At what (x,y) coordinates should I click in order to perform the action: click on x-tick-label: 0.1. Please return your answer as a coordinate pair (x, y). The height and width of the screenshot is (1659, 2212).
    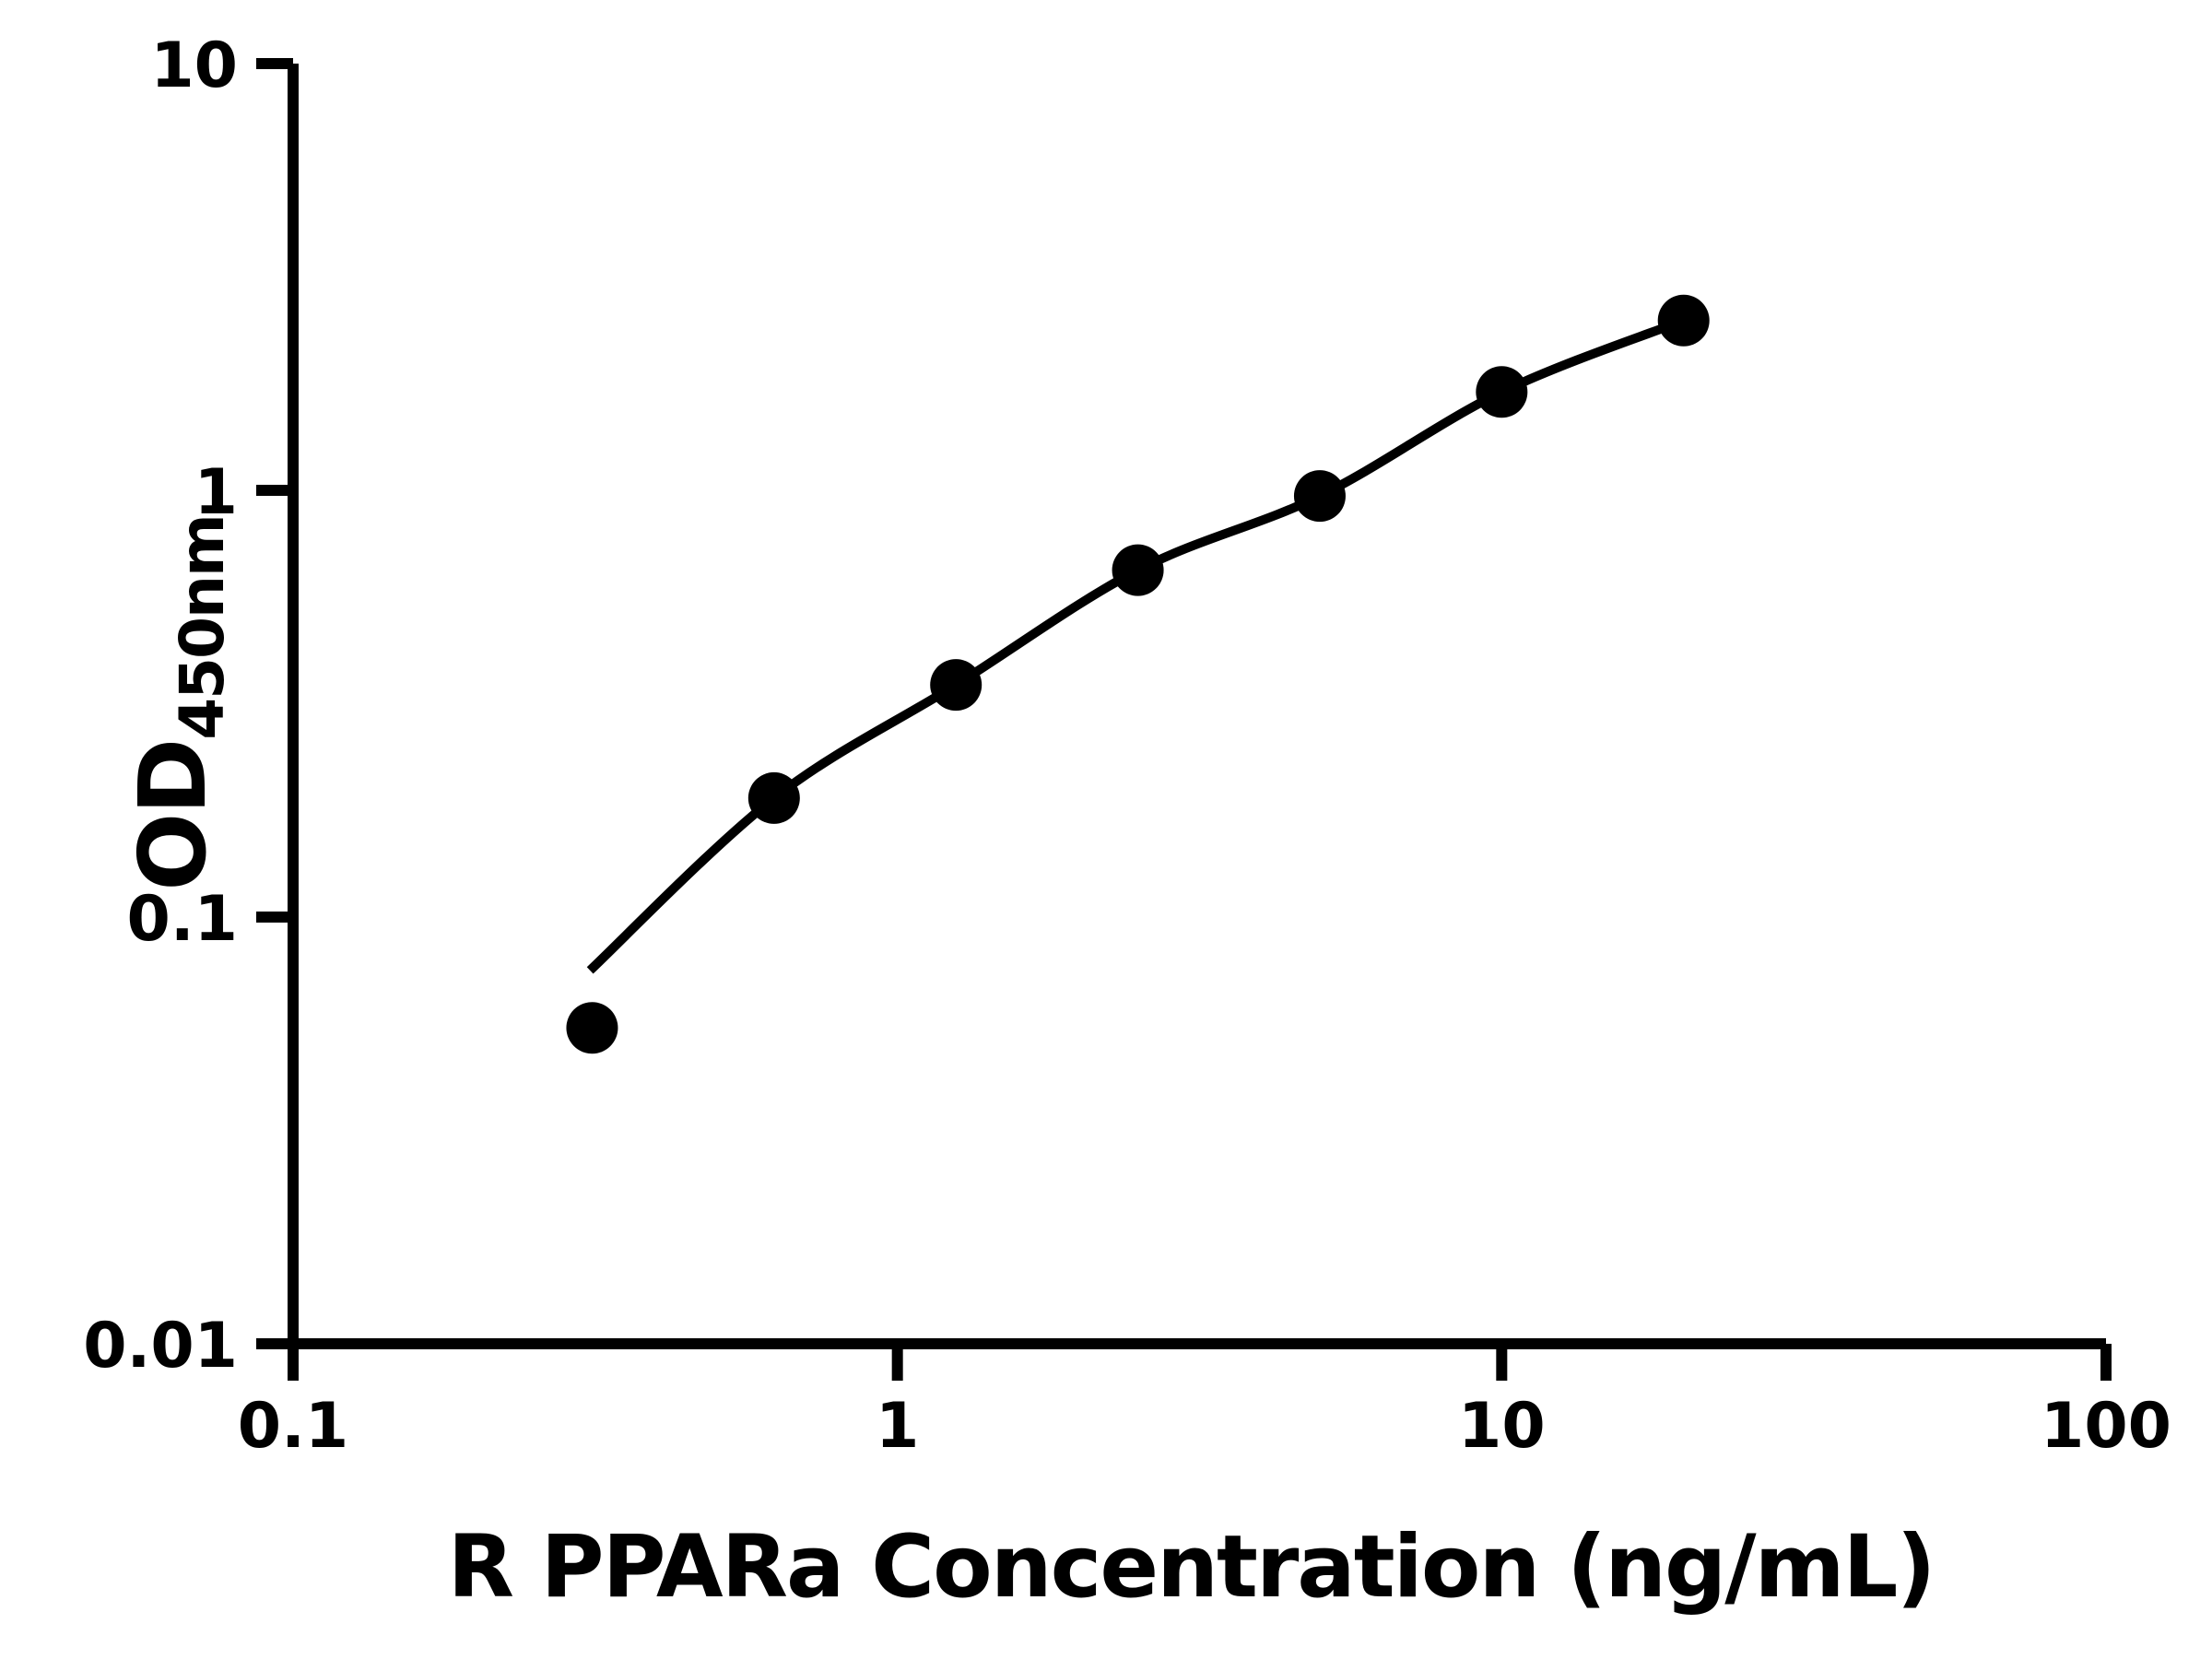
    Looking at the image, I should click on (293, 1426).